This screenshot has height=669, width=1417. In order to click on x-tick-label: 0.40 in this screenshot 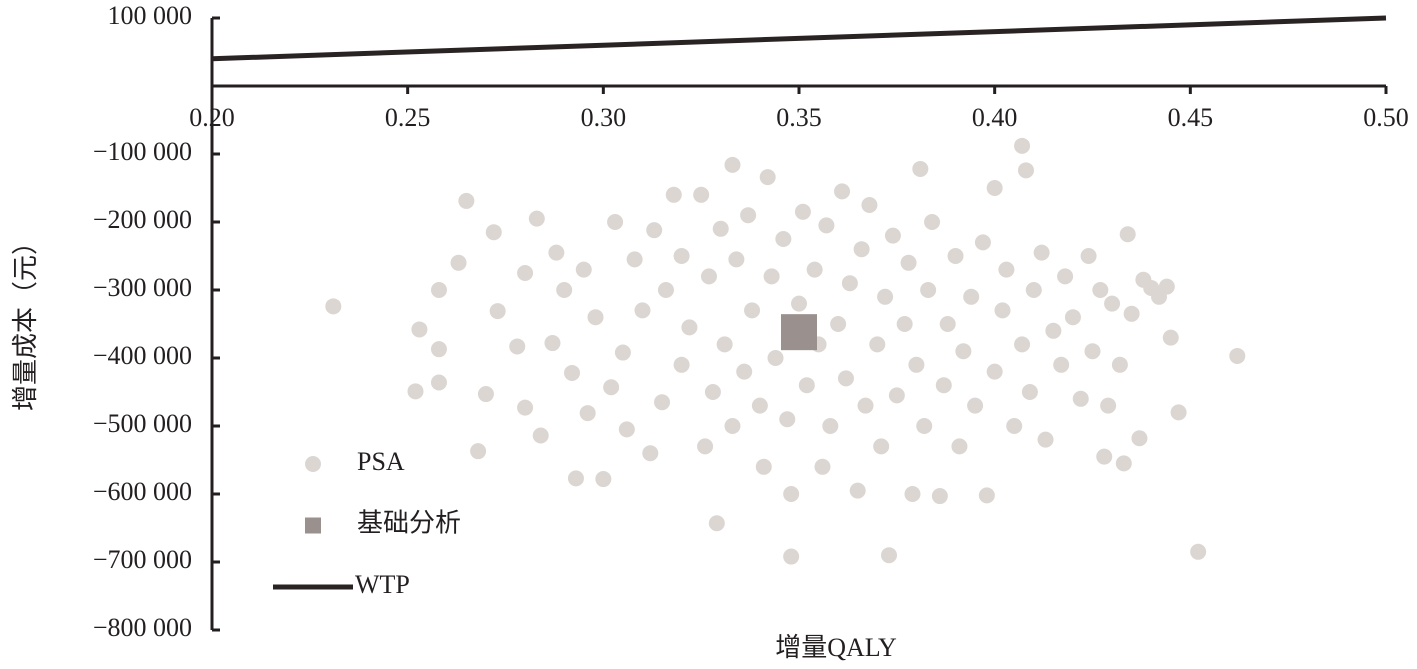, I will do `click(995, 117)`.